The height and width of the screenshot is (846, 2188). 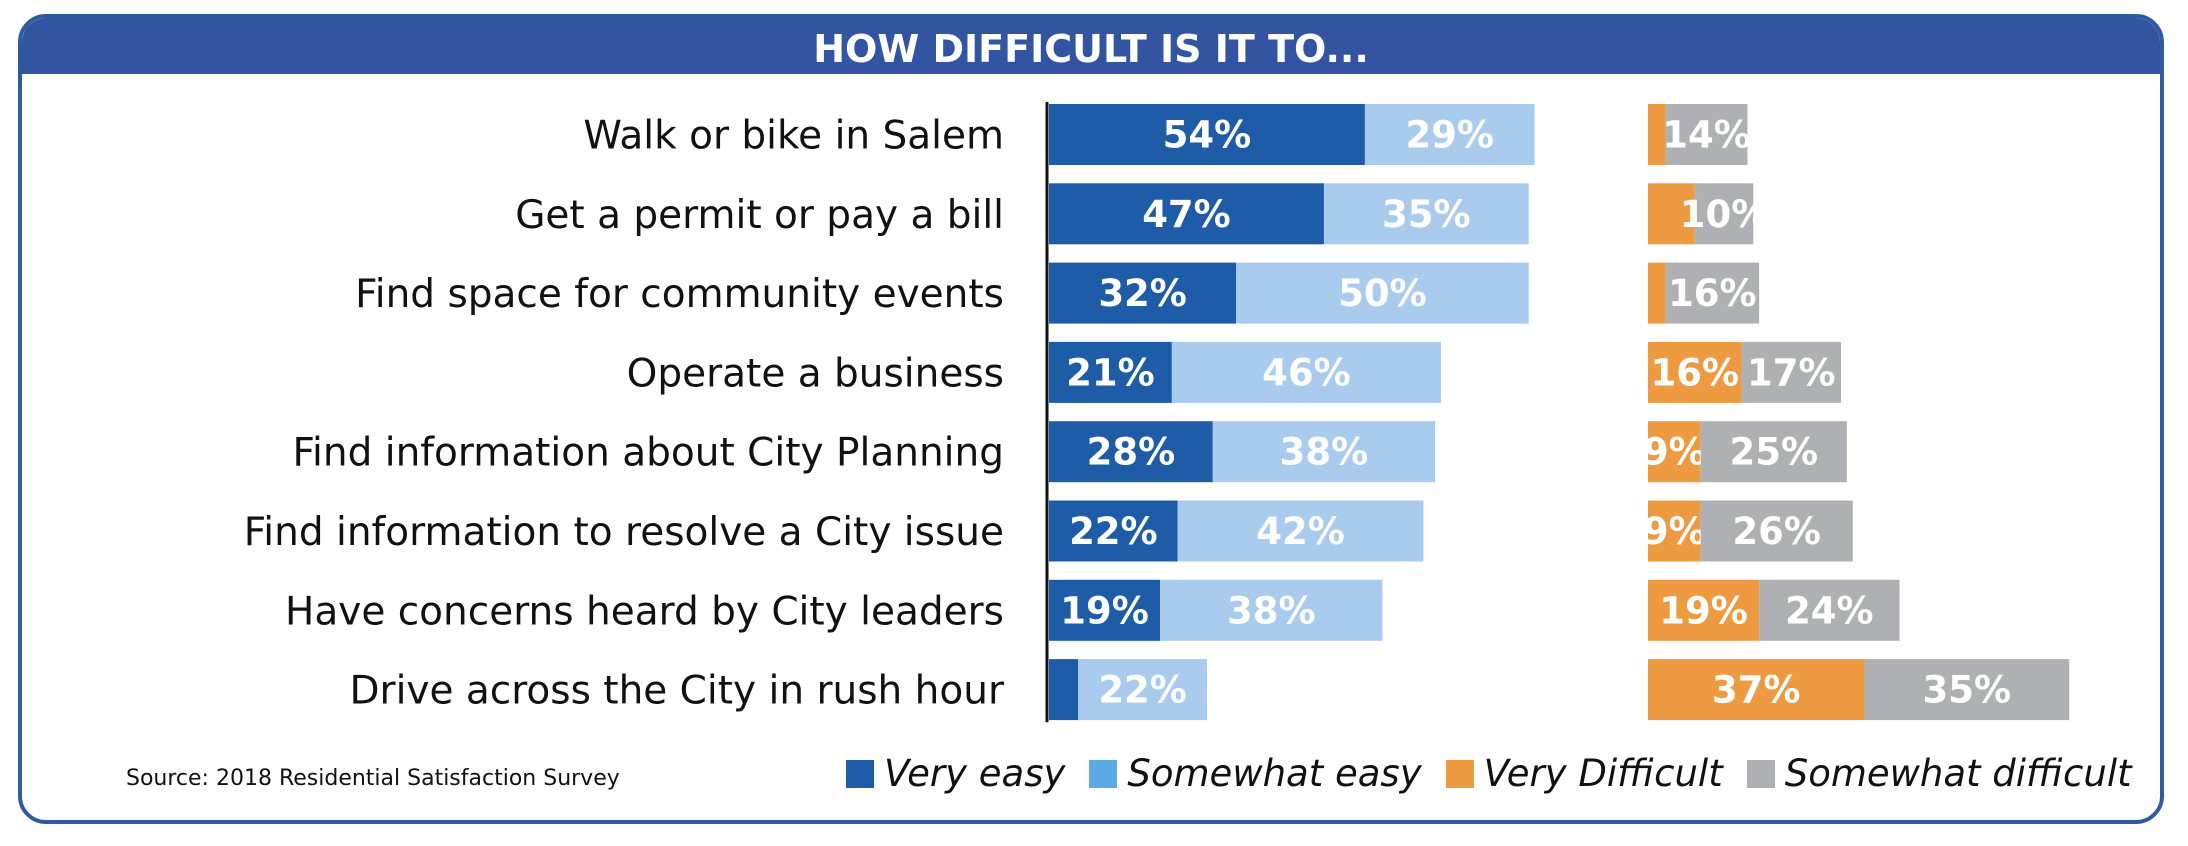 I want to click on data-label-very-difficult: 16%, so click(x=1695, y=372).